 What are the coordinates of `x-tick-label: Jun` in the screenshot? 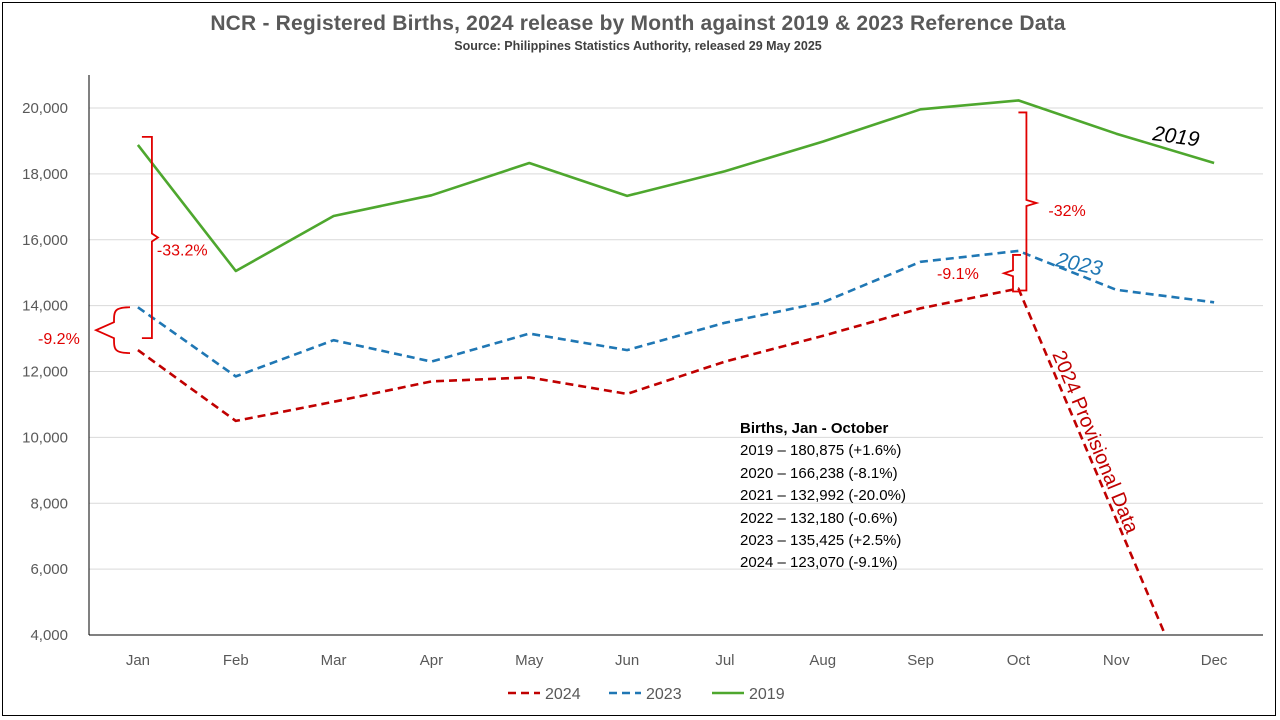 It's located at (627, 660).